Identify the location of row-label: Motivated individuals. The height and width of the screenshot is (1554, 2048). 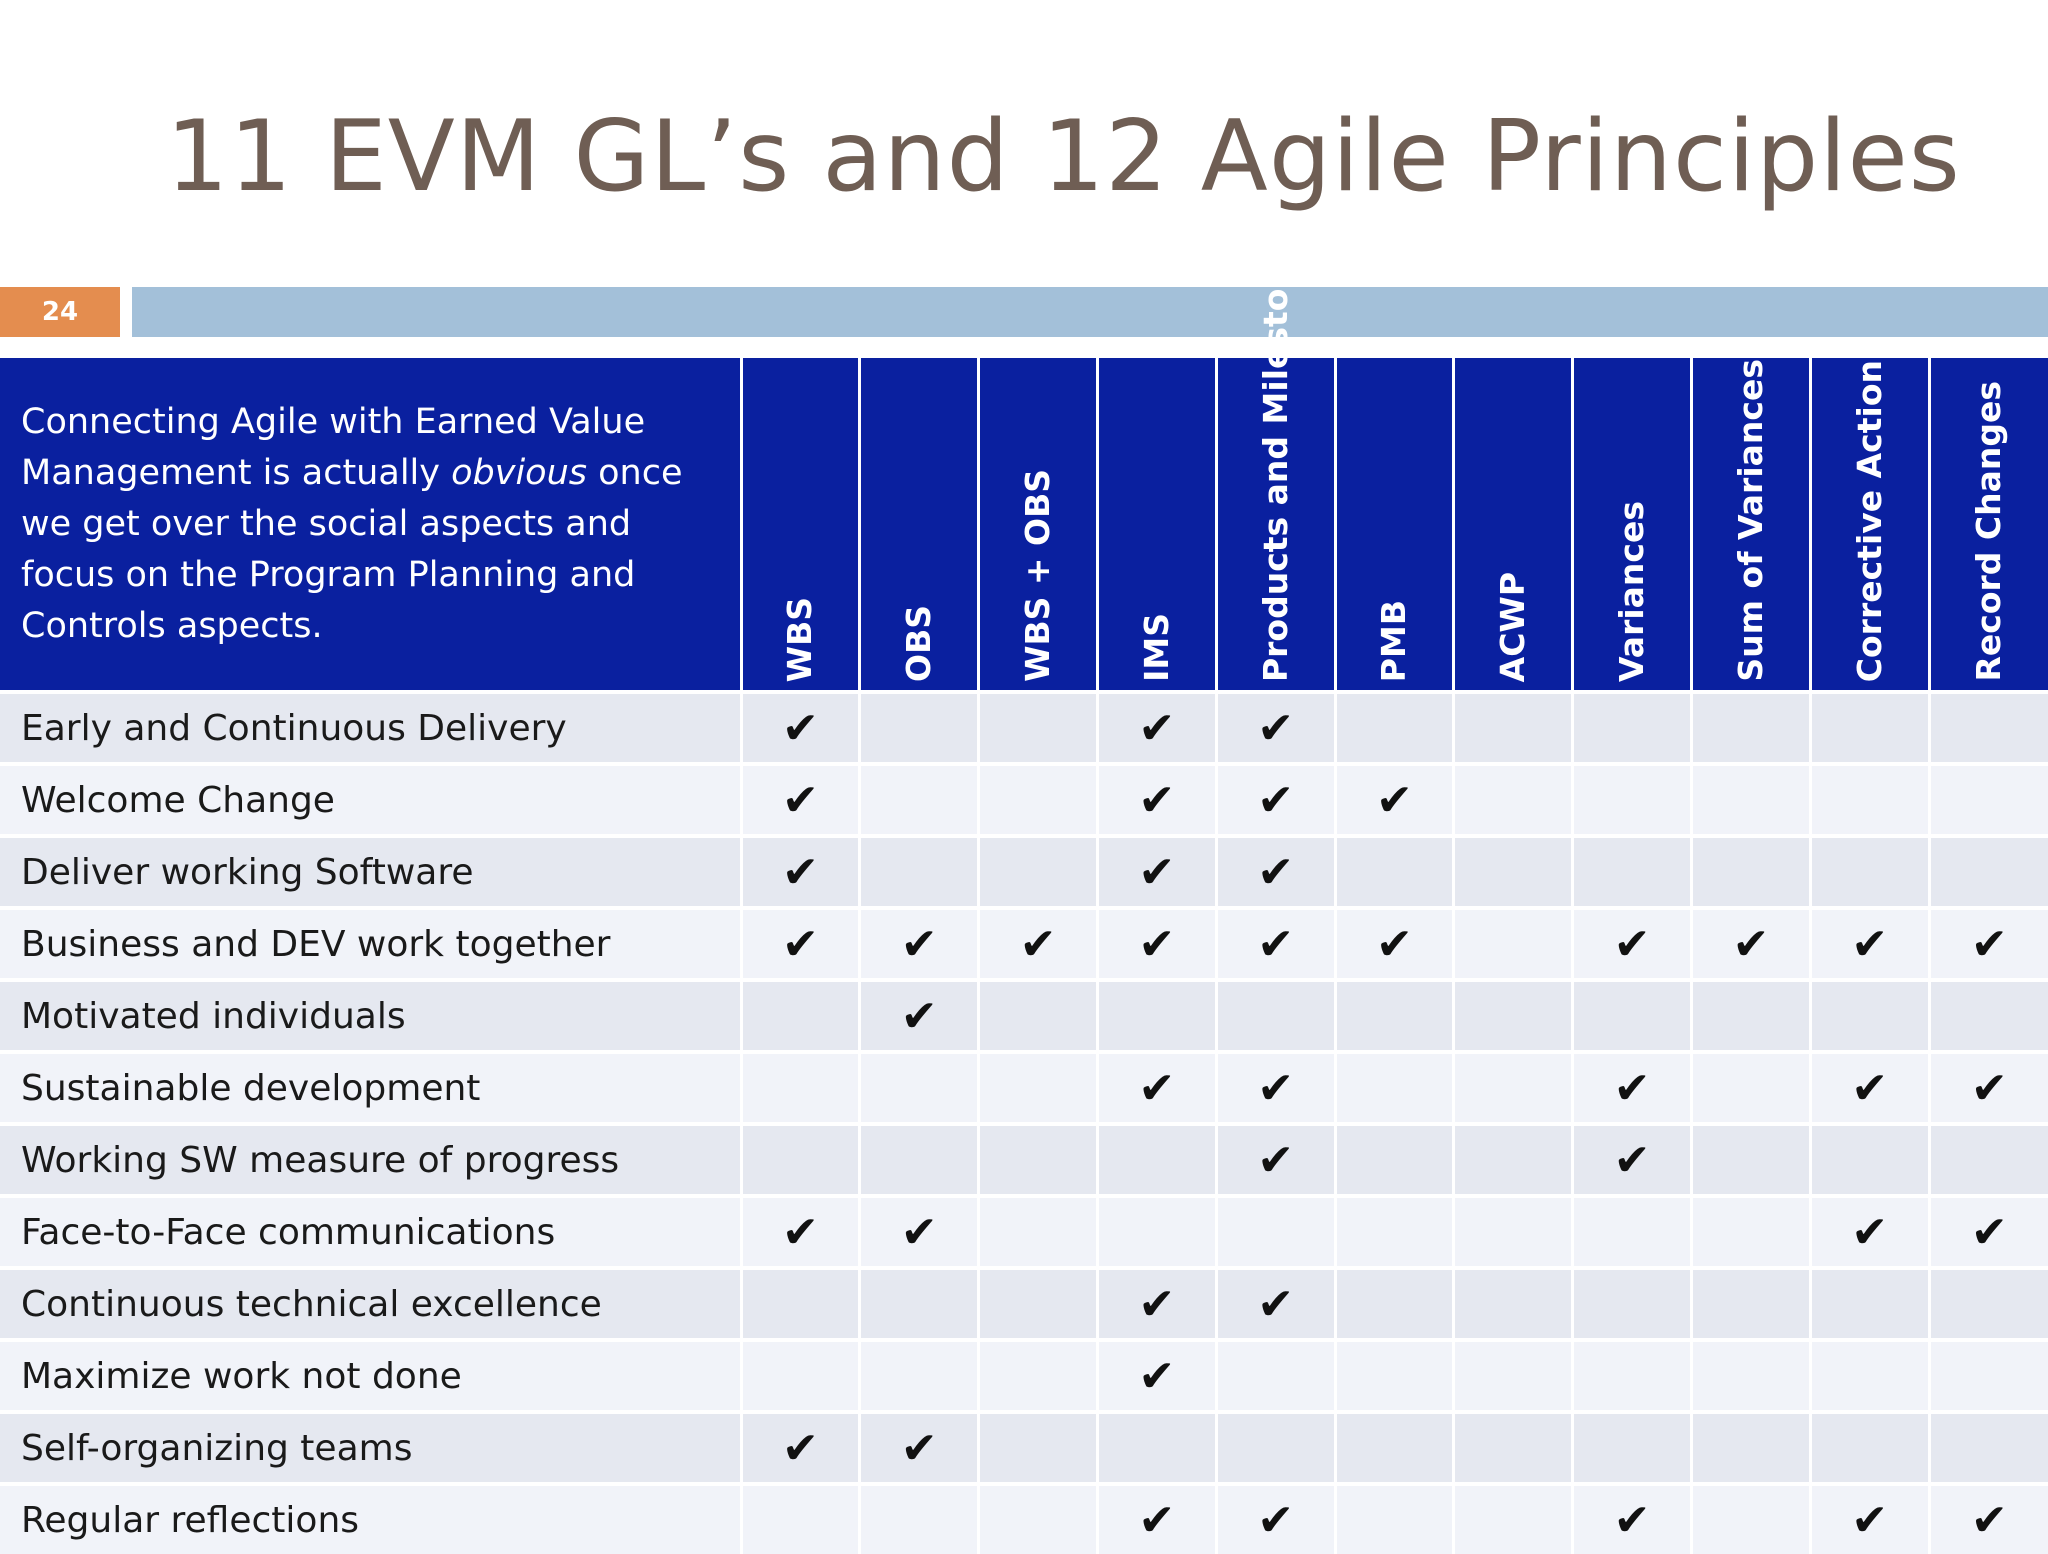
(371, 1015).